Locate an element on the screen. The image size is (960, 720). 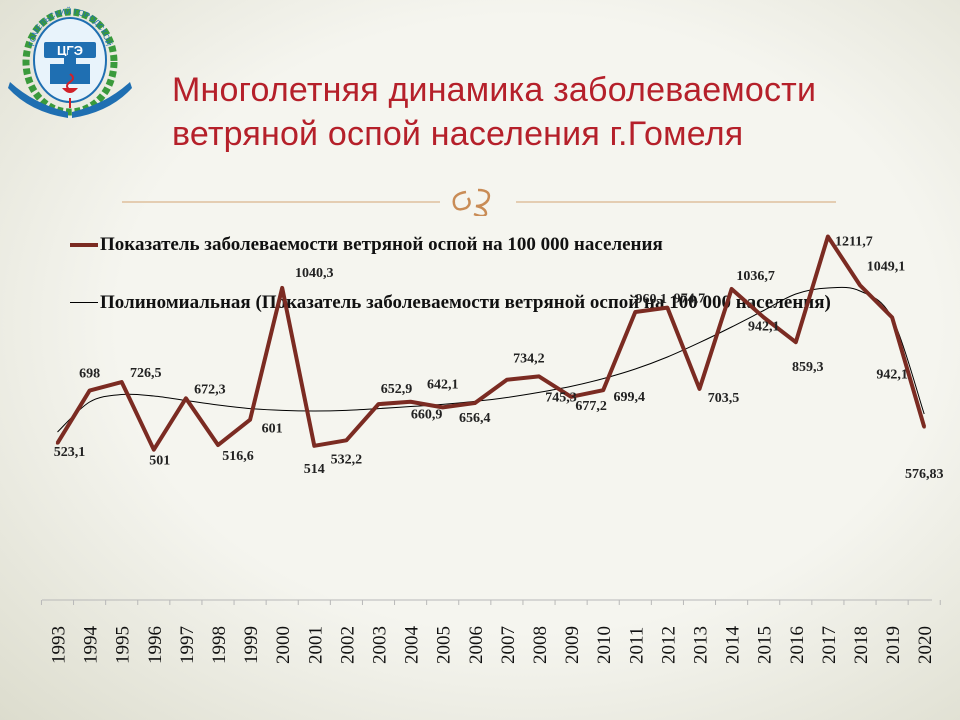
bowl-snake-icon is located at coordinates (70, 90).